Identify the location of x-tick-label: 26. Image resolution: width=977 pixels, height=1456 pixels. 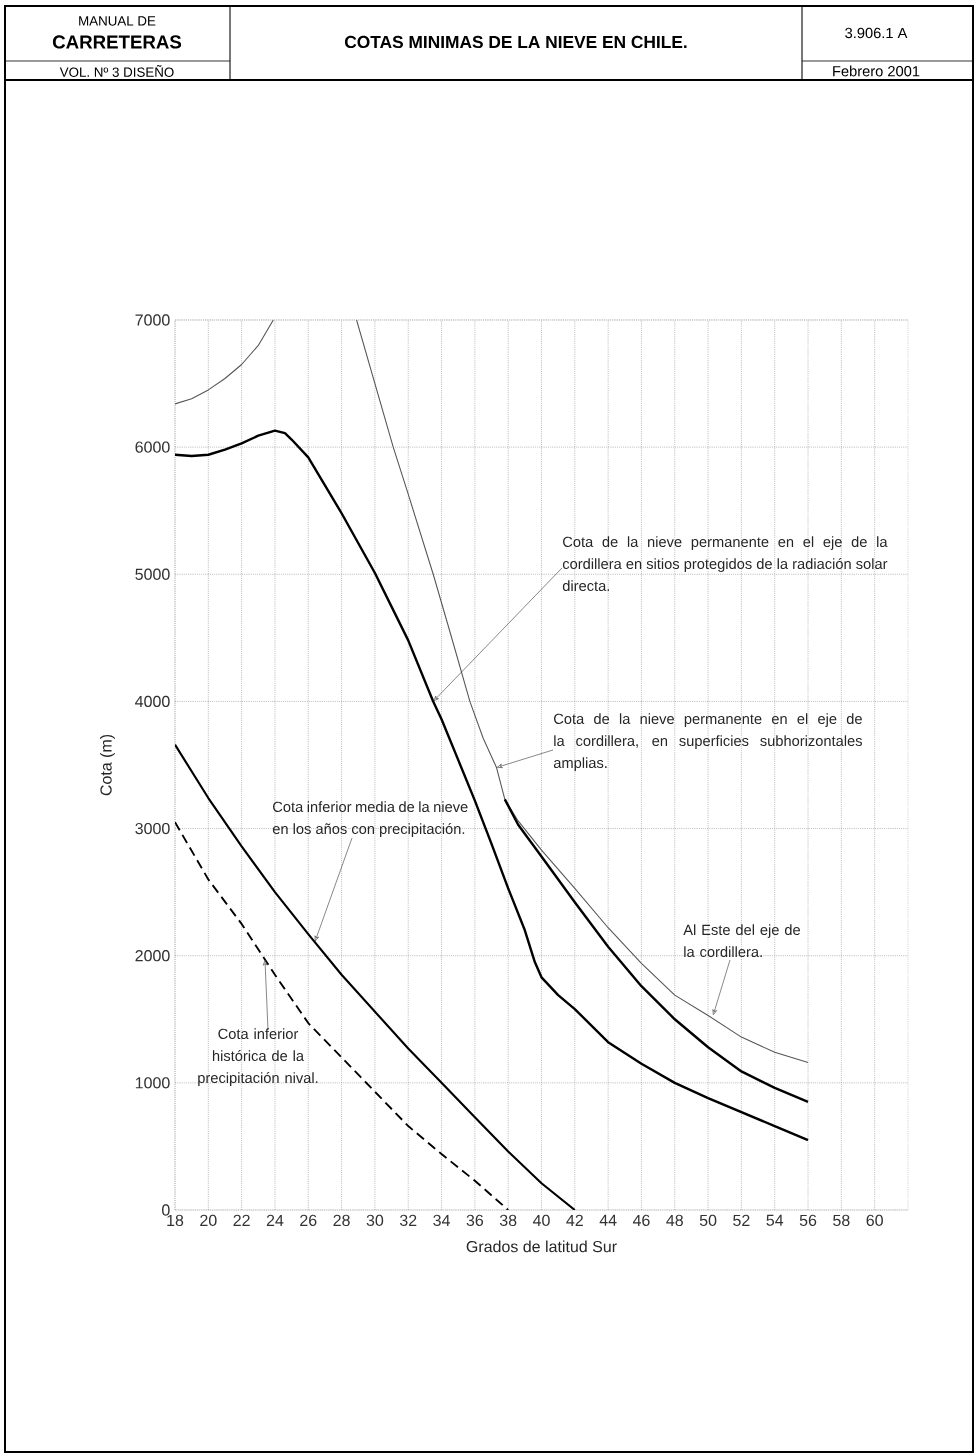
(308, 1220).